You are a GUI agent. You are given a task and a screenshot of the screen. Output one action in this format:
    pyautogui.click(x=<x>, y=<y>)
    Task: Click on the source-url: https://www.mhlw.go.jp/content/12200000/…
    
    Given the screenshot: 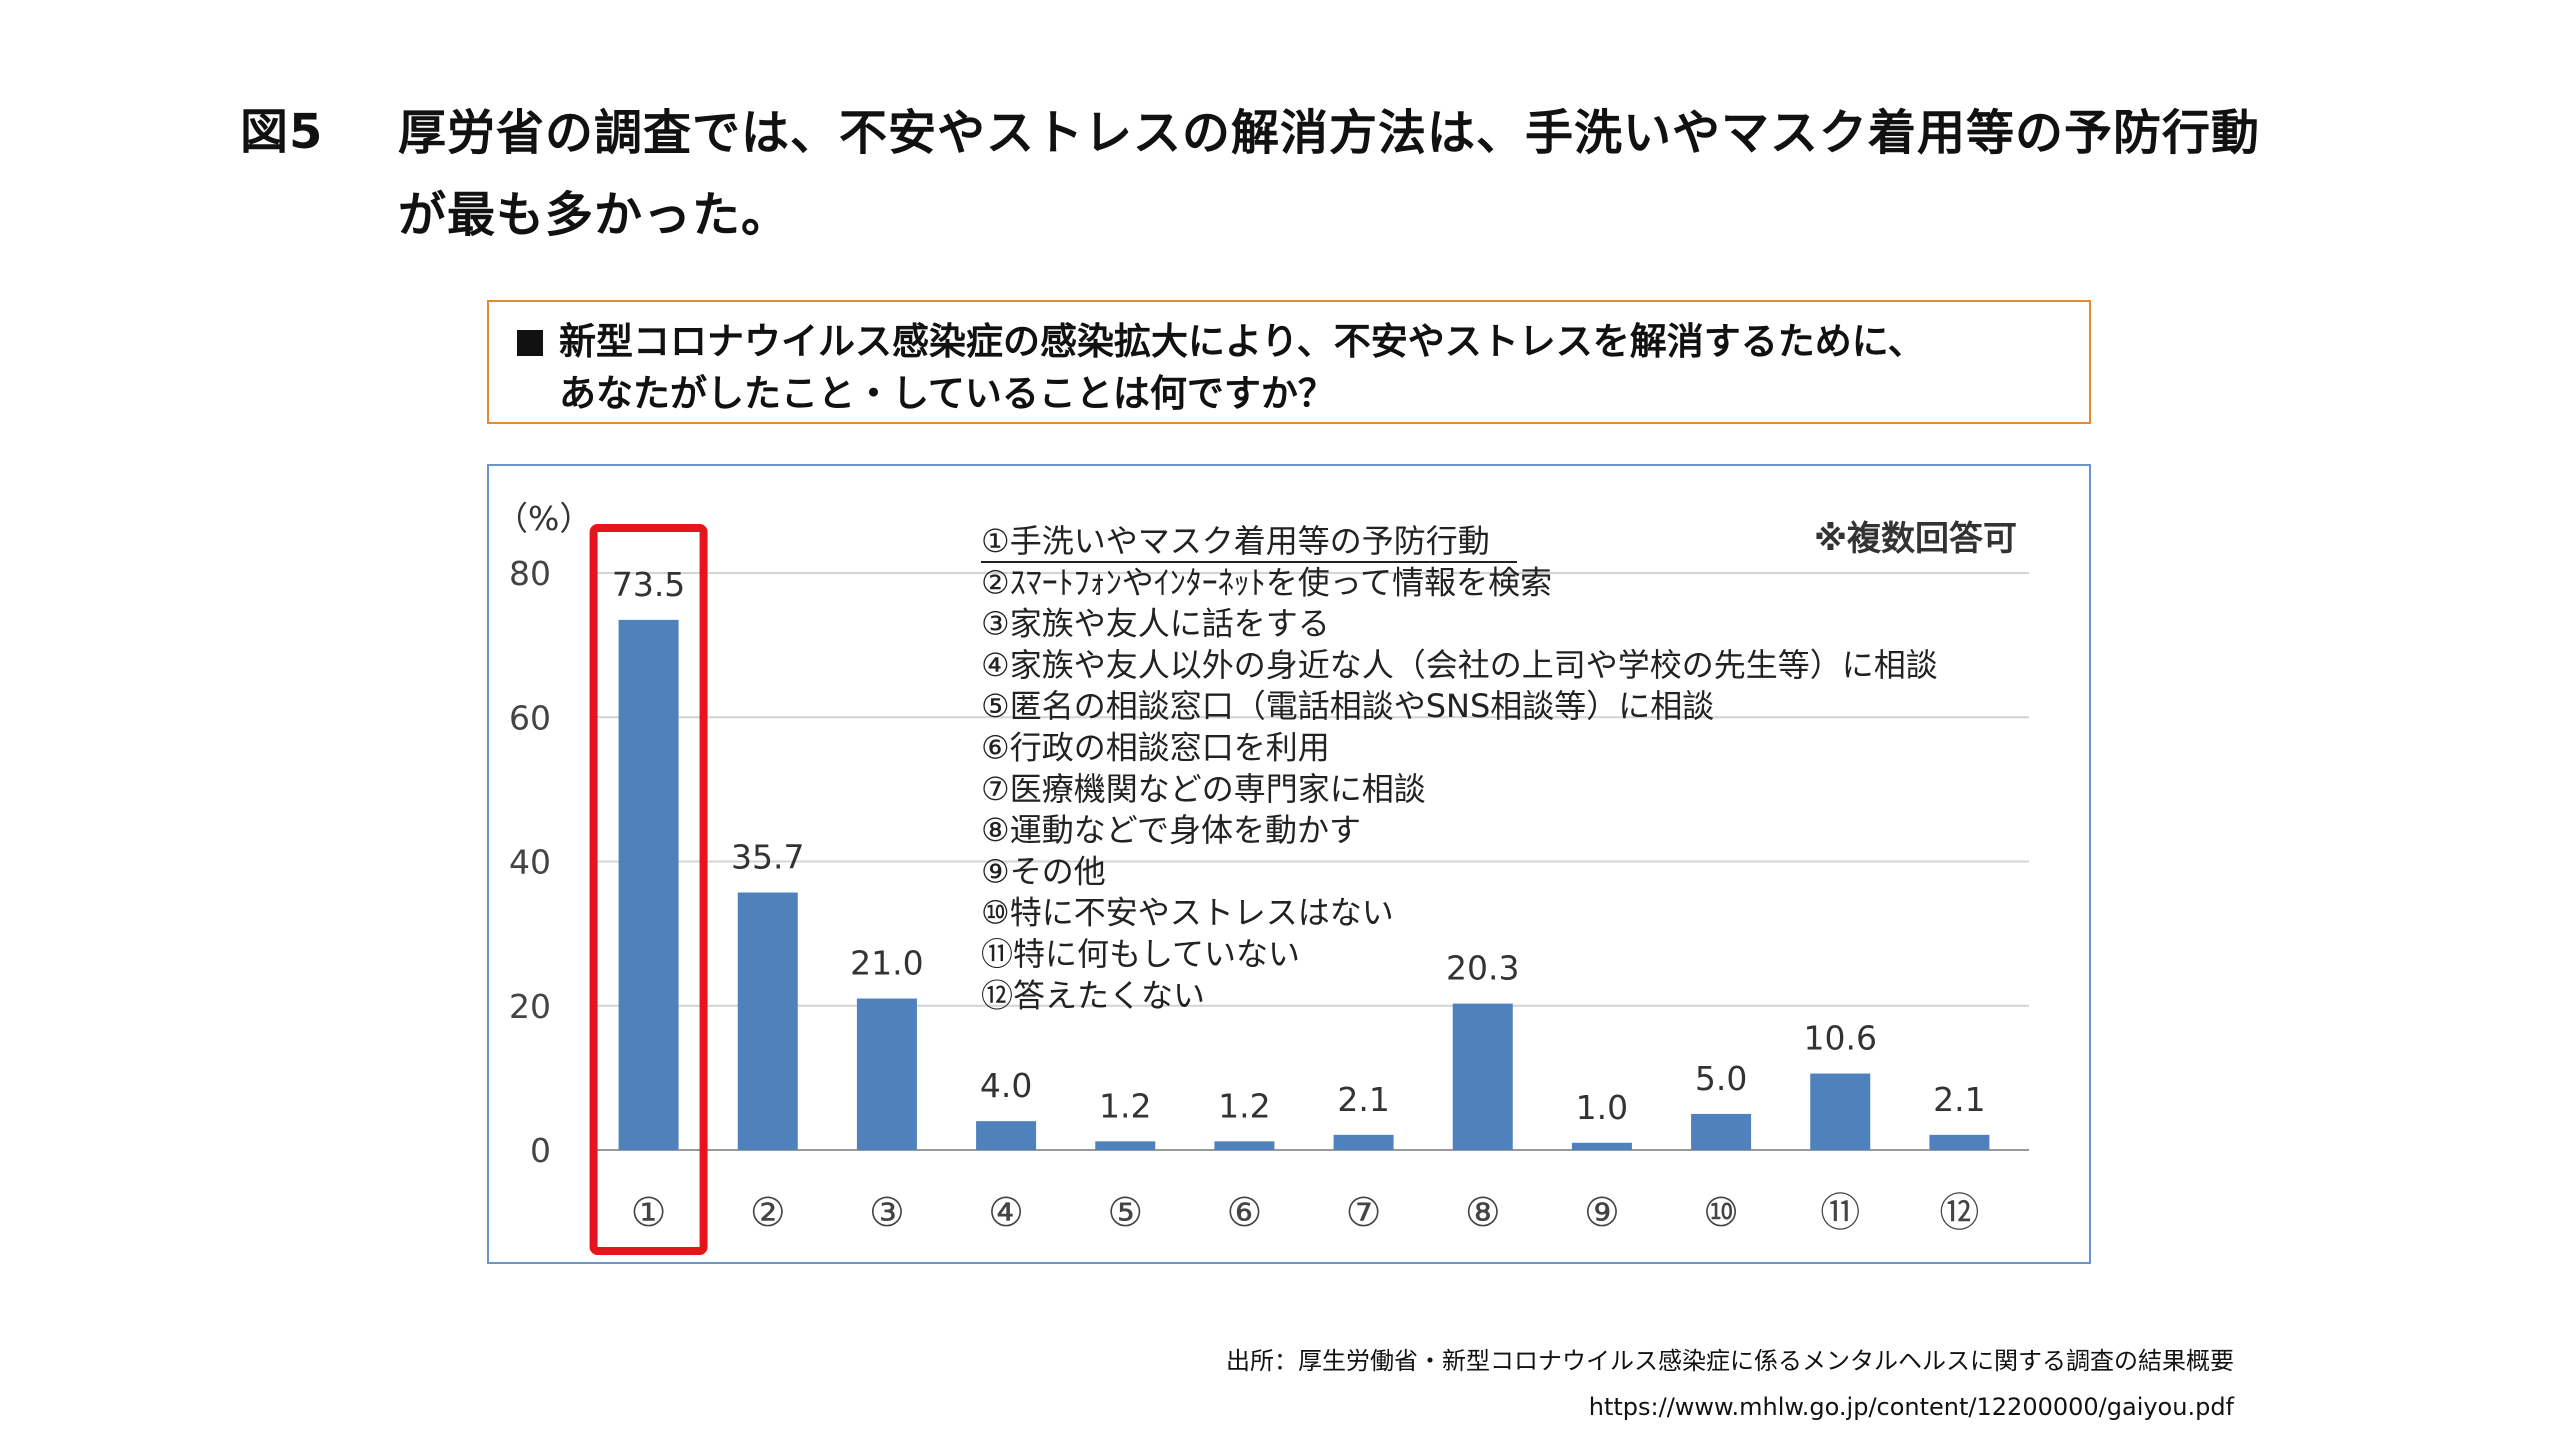 What is the action you would take?
    pyautogui.click(x=1911, y=1407)
    